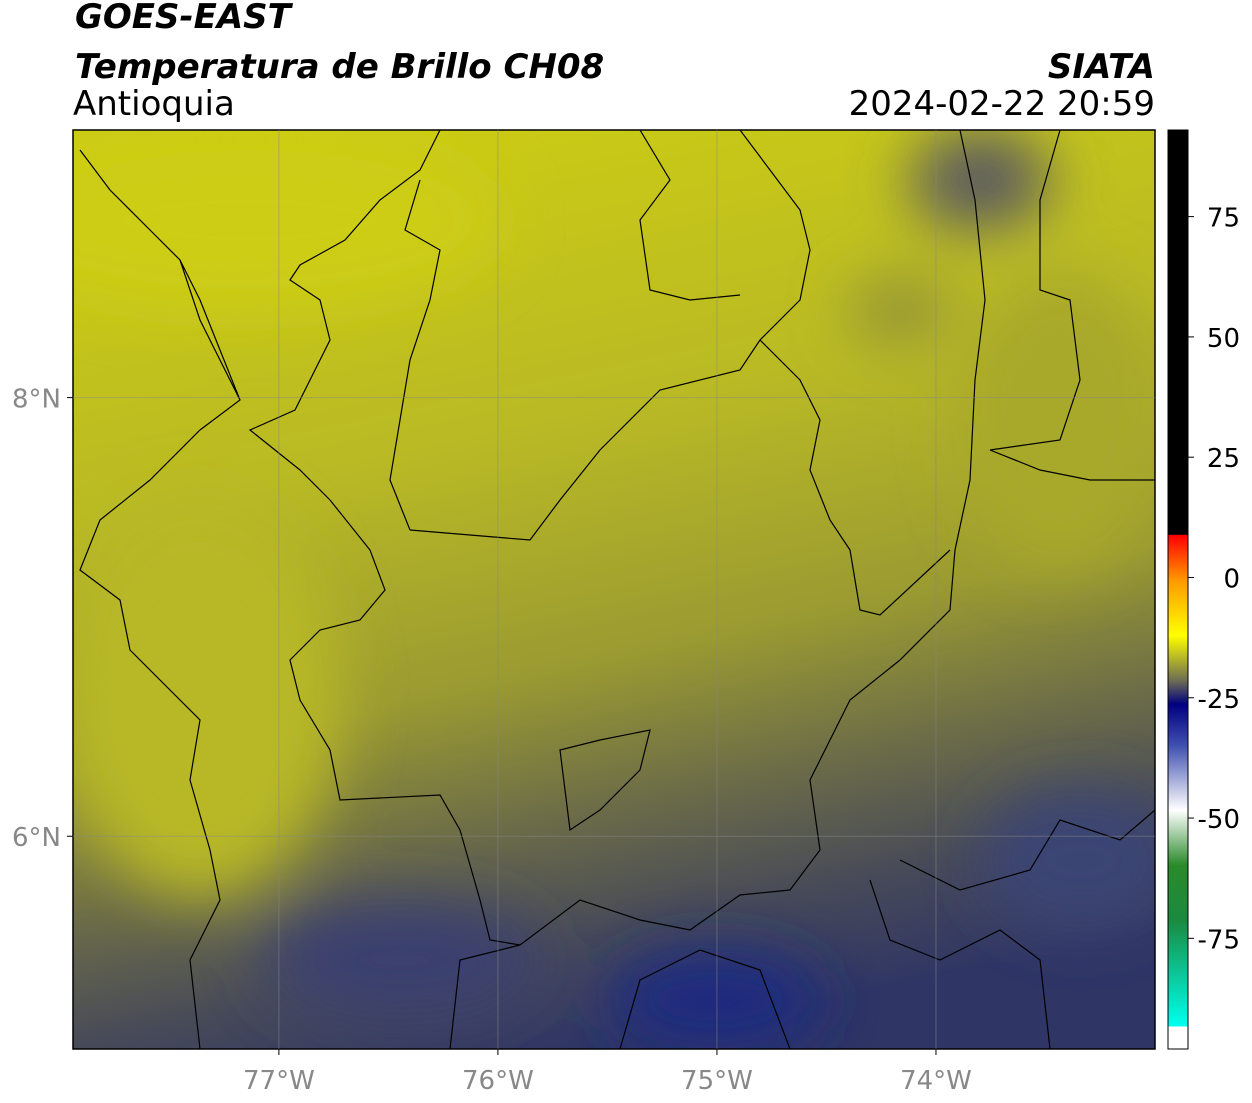 This screenshot has height=1103, width=1252. What do you see at coordinates (936, 1081) in the screenshot?
I see `x-tick-label: 74°W` at bounding box center [936, 1081].